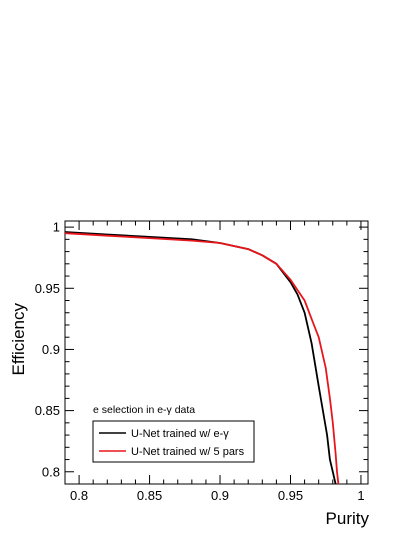 The height and width of the screenshot is (536, 414). Describe the element at coordinates (18, 339) in the screenshot. I see `y-axis-title: Efficiency` at that location.